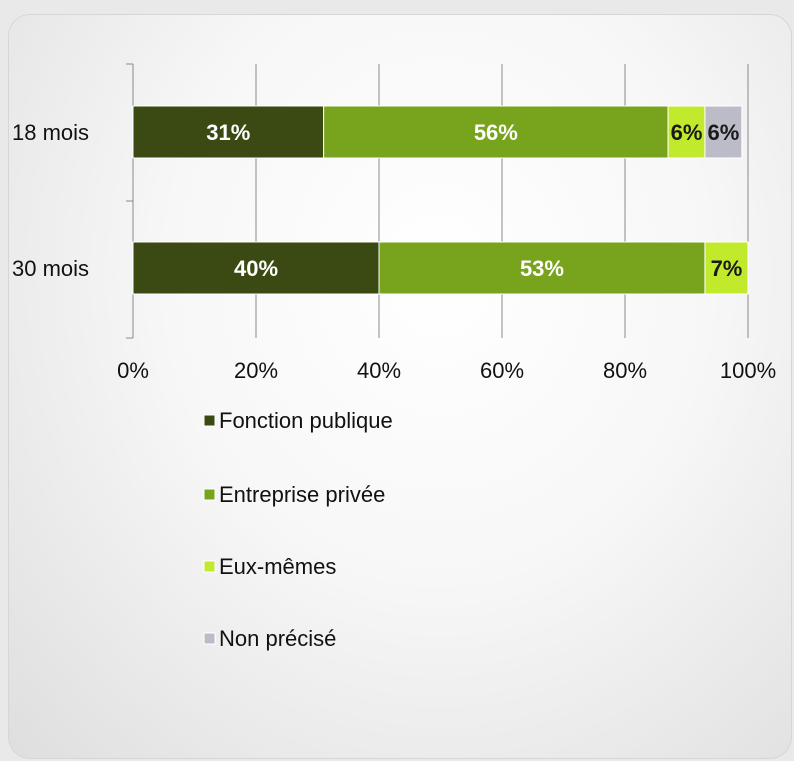 Image resolution: width=794 pixels, height=761 pixels. I want to click on data-label: 53%, so click(542, 268).